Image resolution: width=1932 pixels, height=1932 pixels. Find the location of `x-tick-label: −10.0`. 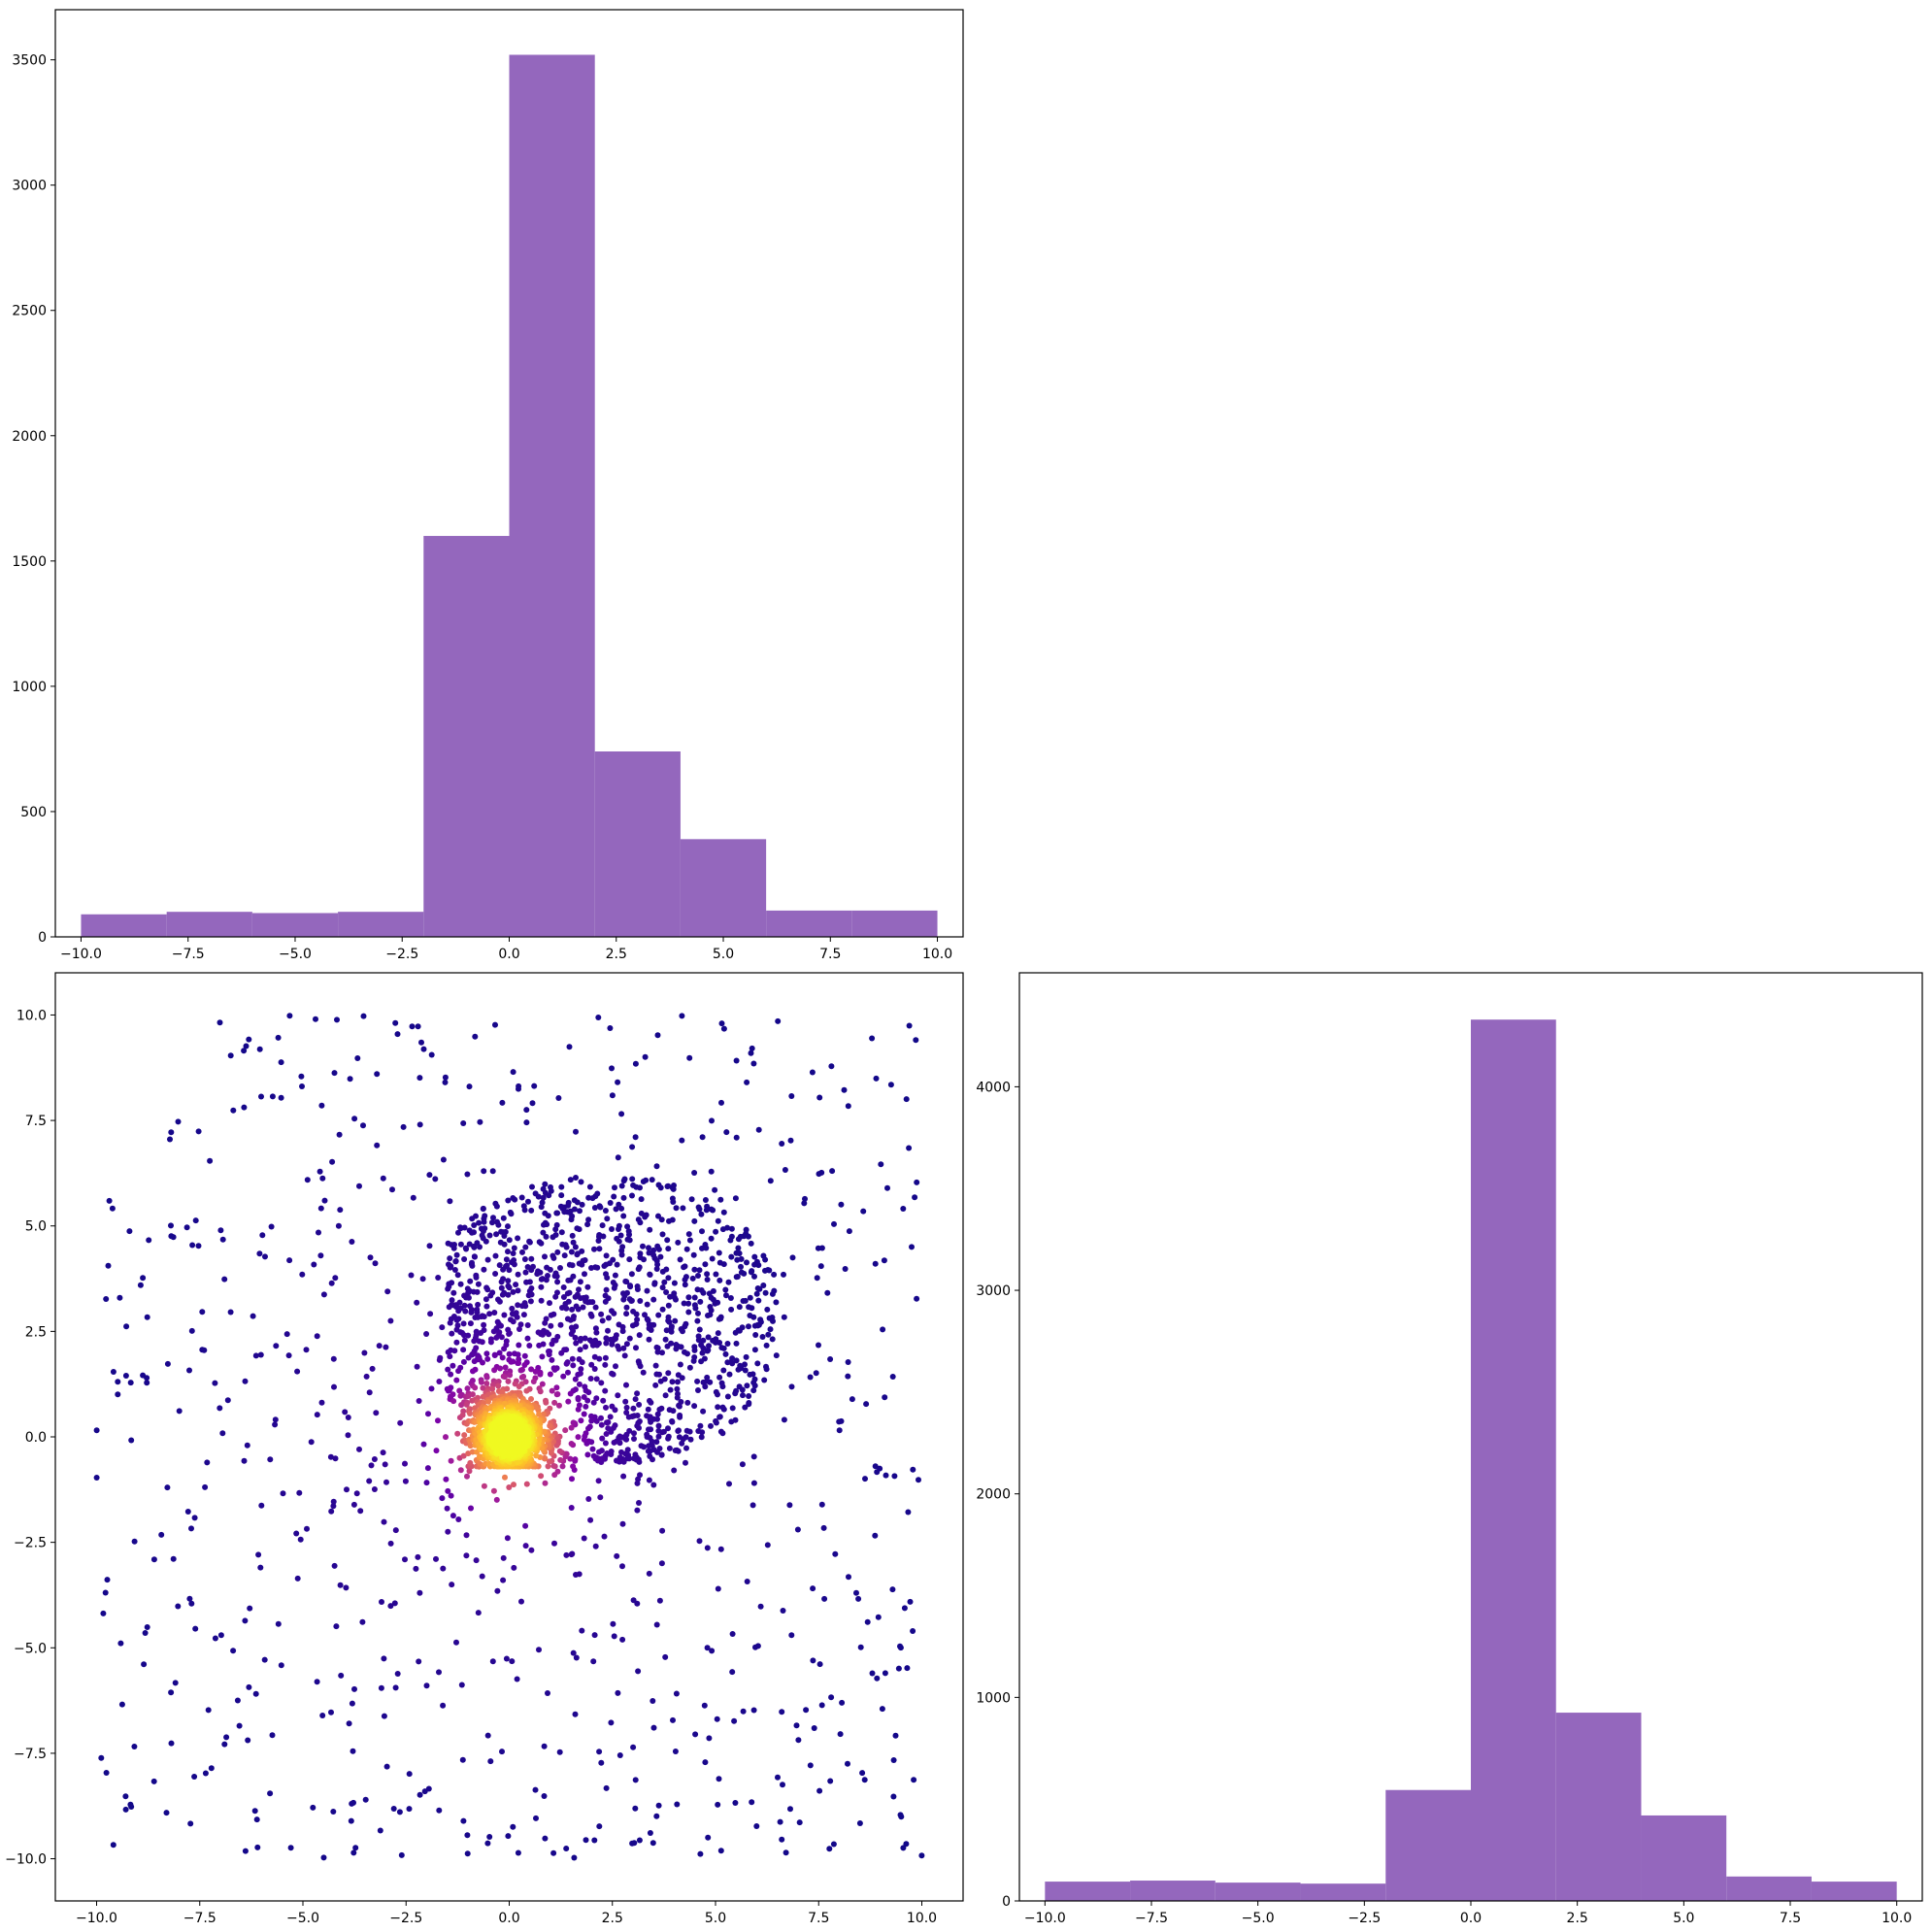

x-tick-label: −10.0 is located at coordinates (81, 954).